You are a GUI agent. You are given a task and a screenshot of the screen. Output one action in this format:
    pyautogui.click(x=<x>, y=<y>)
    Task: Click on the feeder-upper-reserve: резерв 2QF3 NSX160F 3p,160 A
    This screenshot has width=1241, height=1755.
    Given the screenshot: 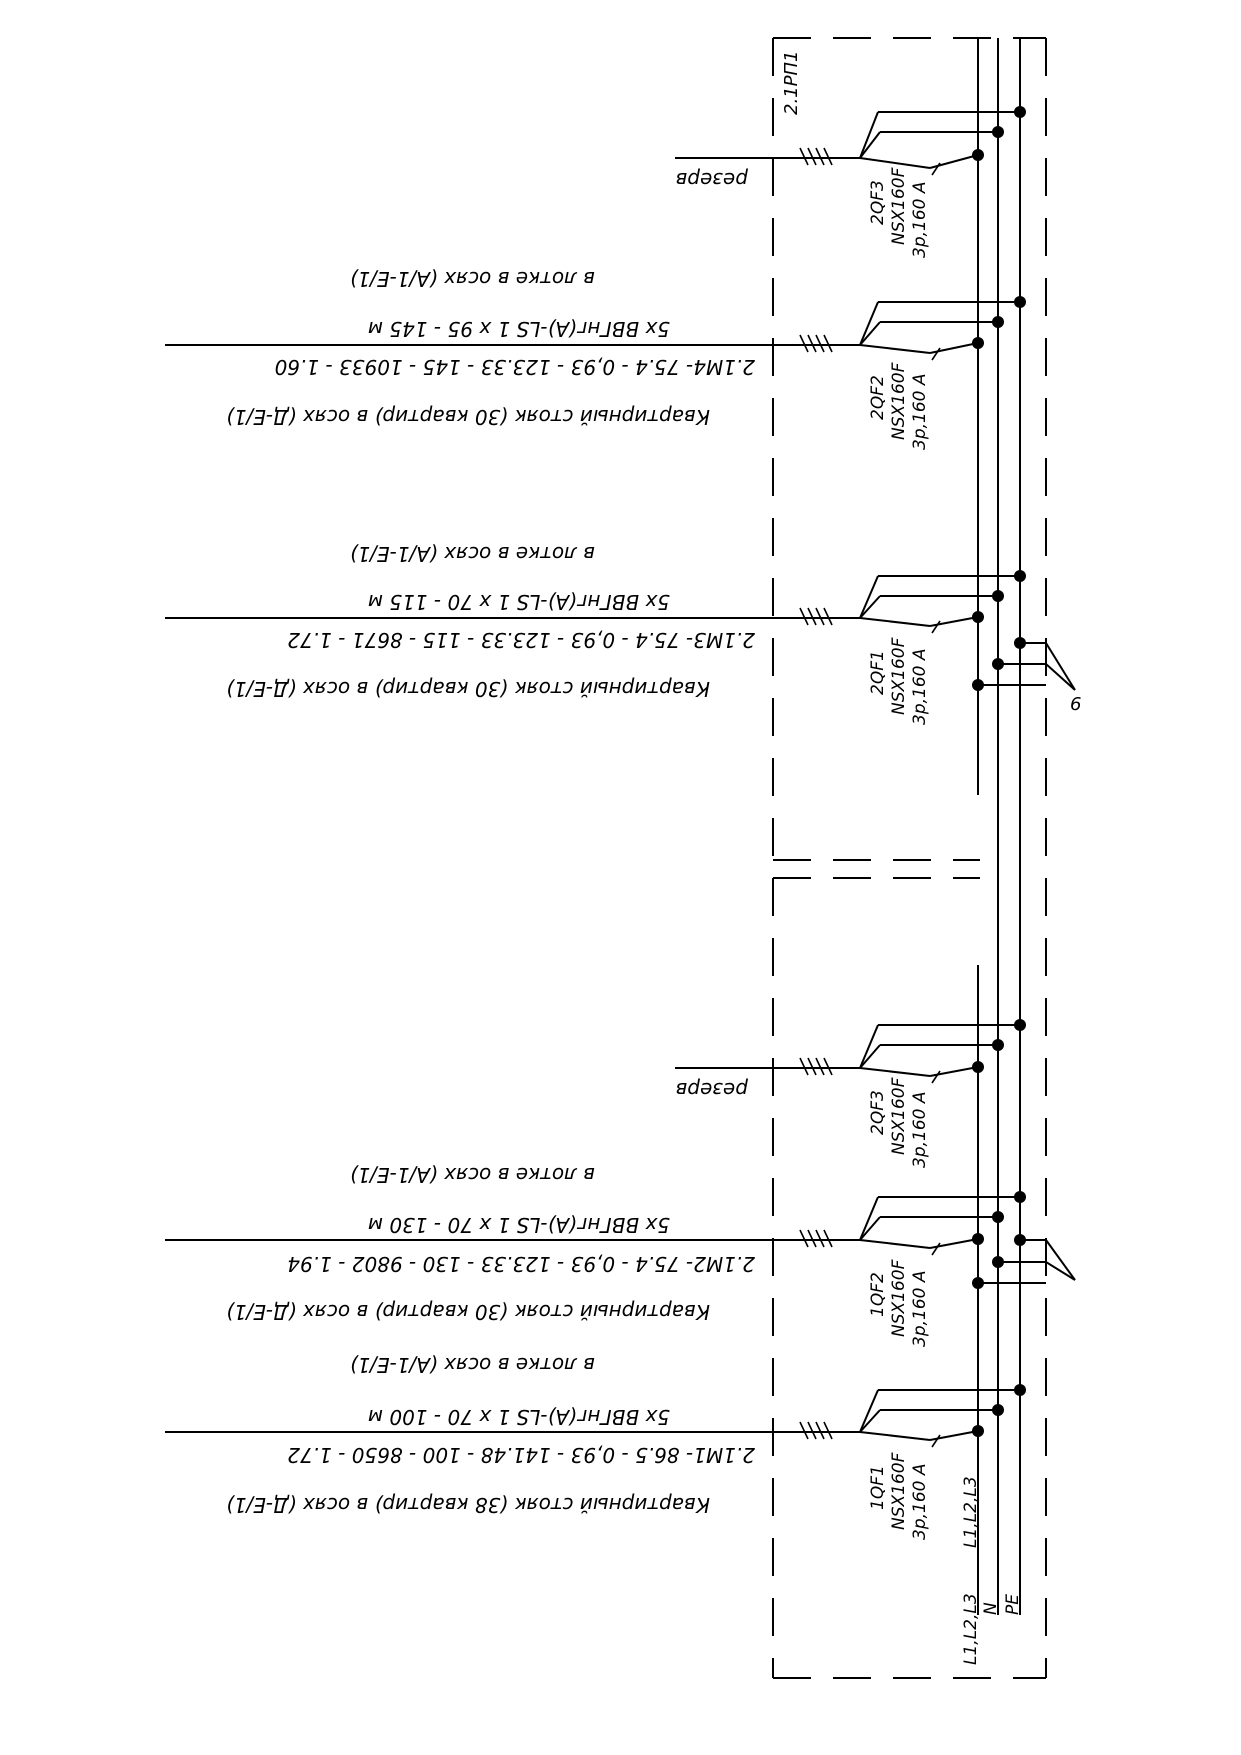 What is the action you would take?
    pyautogui.click(x=850, y=182)
    